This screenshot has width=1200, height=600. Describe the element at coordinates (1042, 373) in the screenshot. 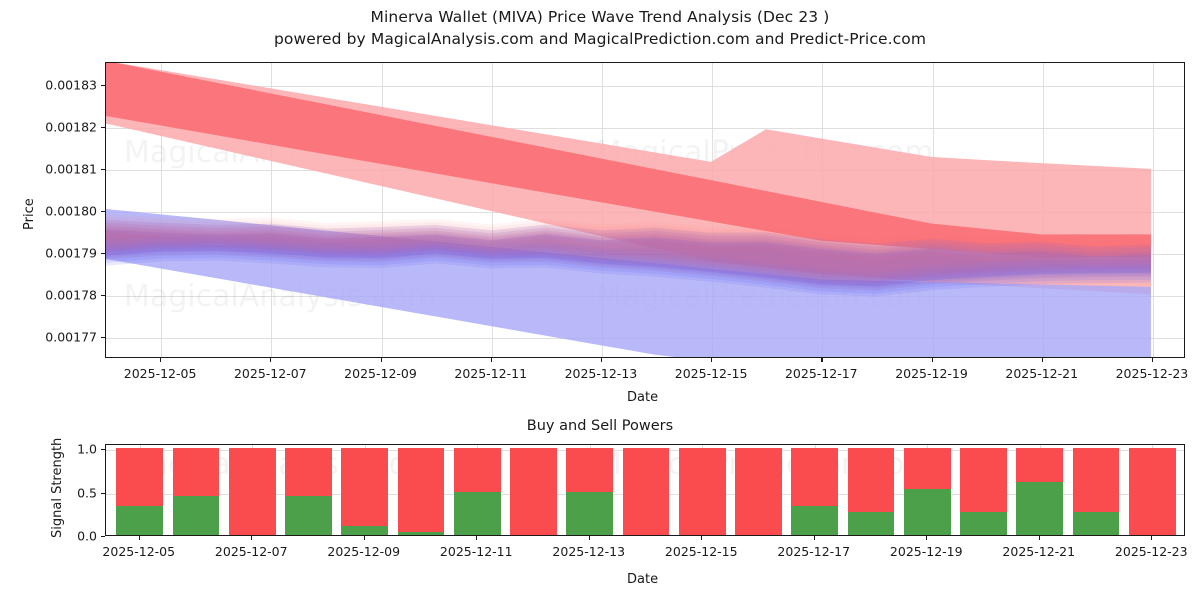

I see `price-x-tick-label: 2025-12-21` at that location.